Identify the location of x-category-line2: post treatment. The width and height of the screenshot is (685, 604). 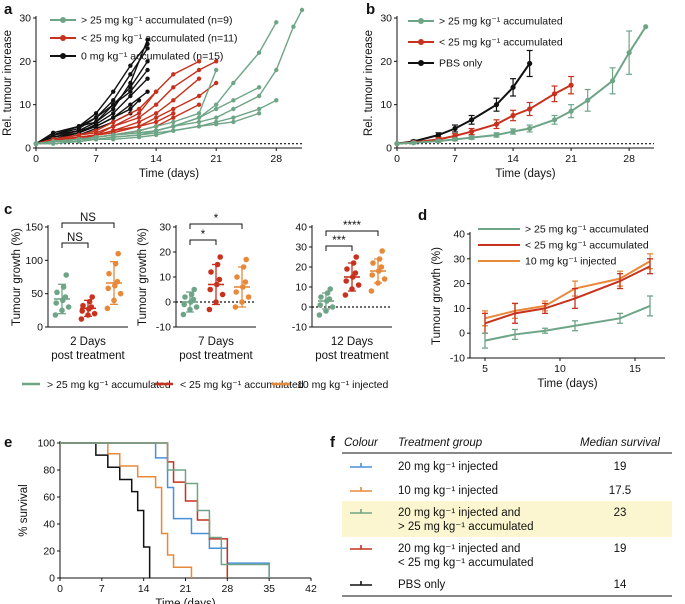
(352, 356).